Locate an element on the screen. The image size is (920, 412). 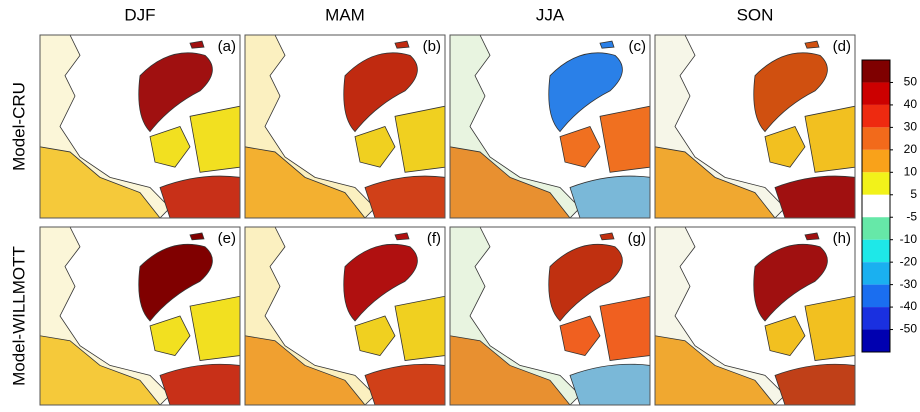
colorbar-tick-label: 30 is located at coordinates (911, 127).